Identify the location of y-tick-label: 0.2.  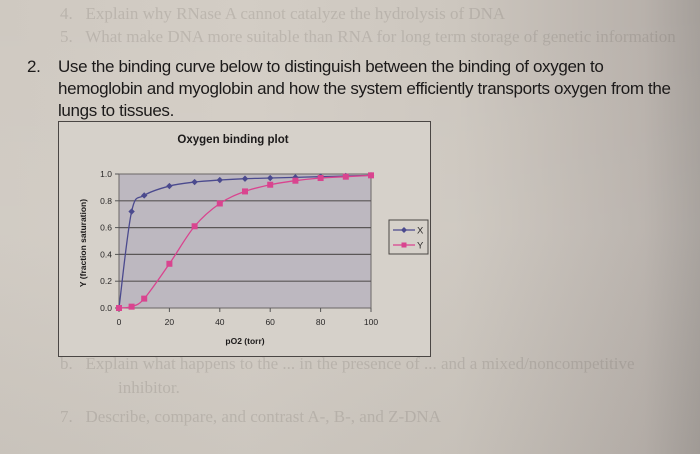
(106, 281).